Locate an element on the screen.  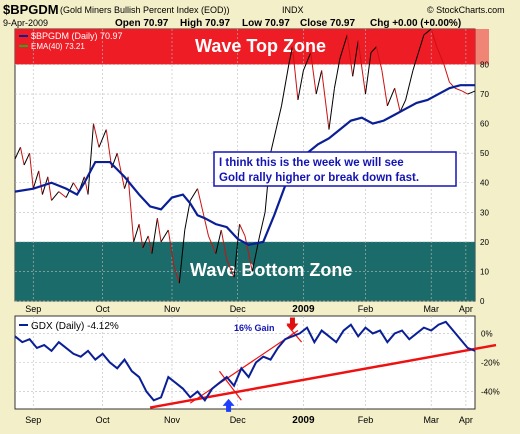
main-x-tick: Dec is located at coordinates (238, 309).